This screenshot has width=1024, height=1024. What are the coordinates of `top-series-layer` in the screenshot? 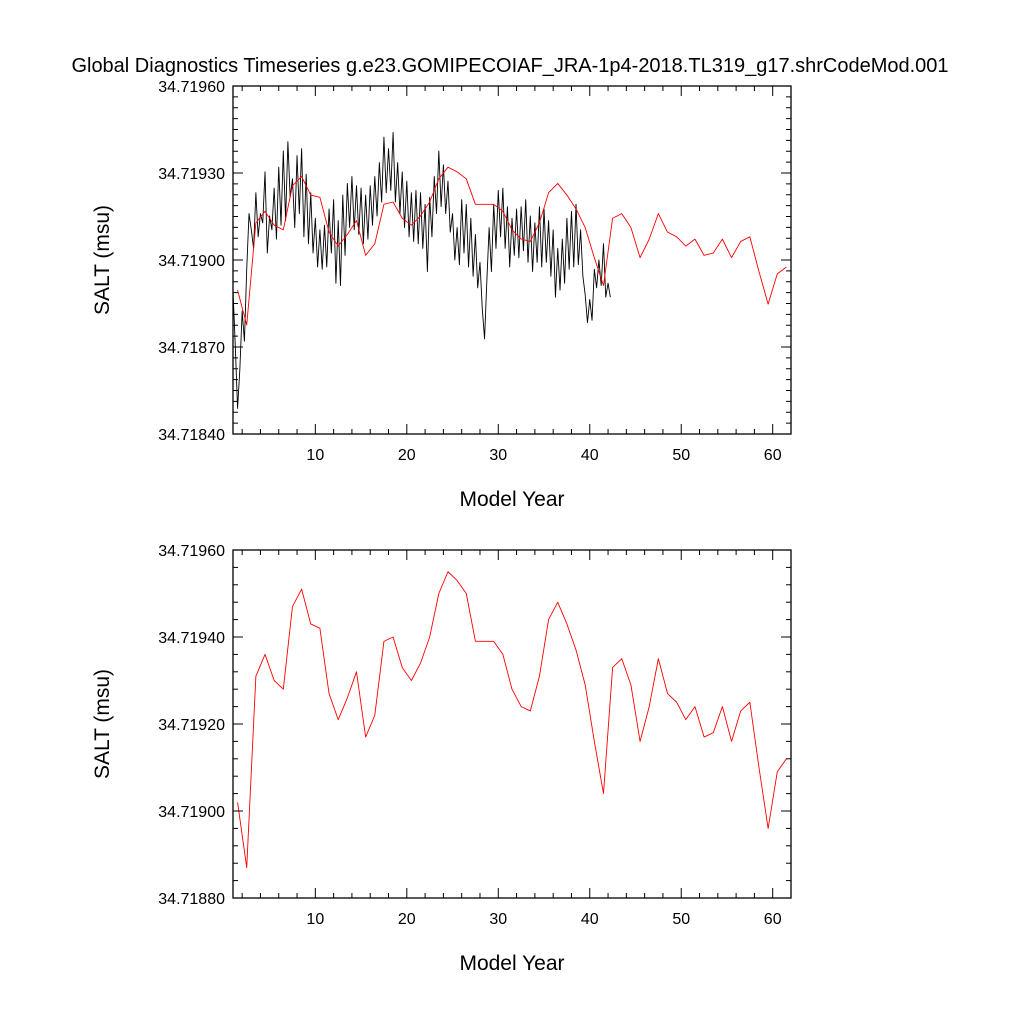 It's located at (510, 270).